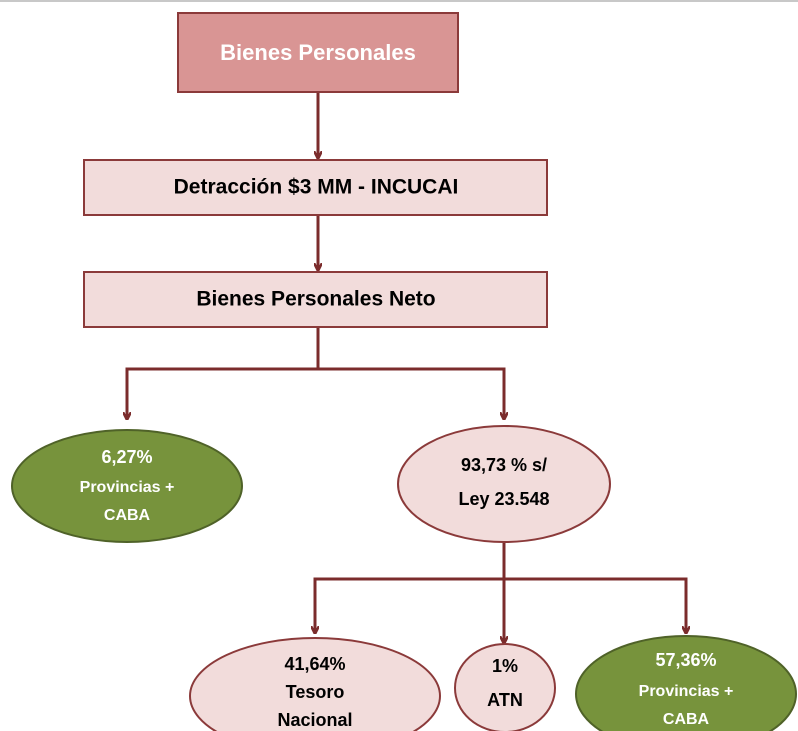 This screenshot has height=731, width=798. I want to click on node-label: Bienes Personales, so click(318, 52).